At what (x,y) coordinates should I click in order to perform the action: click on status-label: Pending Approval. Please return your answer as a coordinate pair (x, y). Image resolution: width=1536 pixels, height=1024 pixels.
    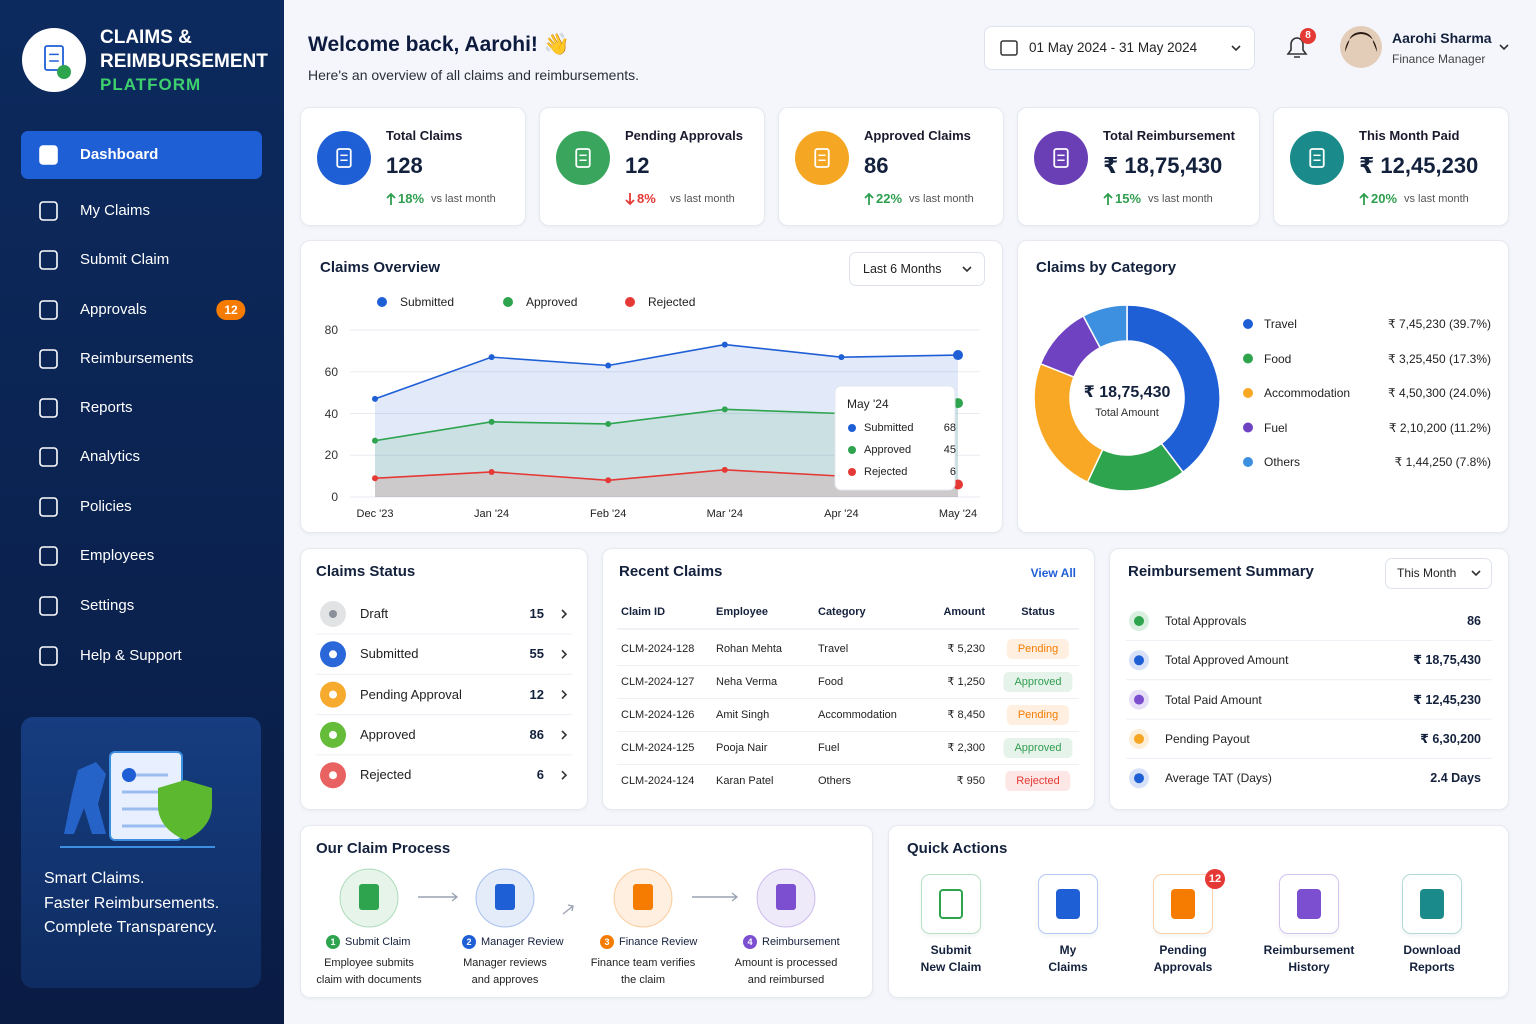
    Looking at the image, I should click on (411, 694).